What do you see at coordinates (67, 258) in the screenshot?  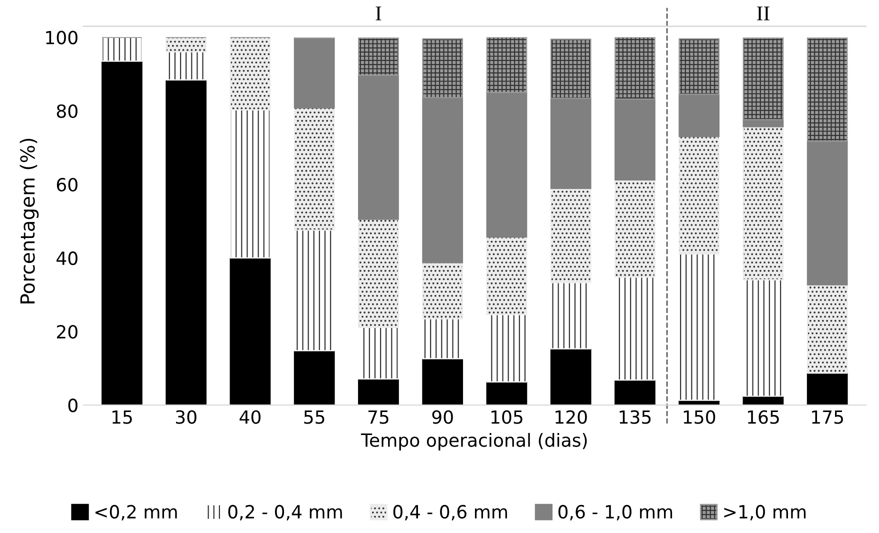 I see `y-tick-label: 40` at bounding box center [67, 258].